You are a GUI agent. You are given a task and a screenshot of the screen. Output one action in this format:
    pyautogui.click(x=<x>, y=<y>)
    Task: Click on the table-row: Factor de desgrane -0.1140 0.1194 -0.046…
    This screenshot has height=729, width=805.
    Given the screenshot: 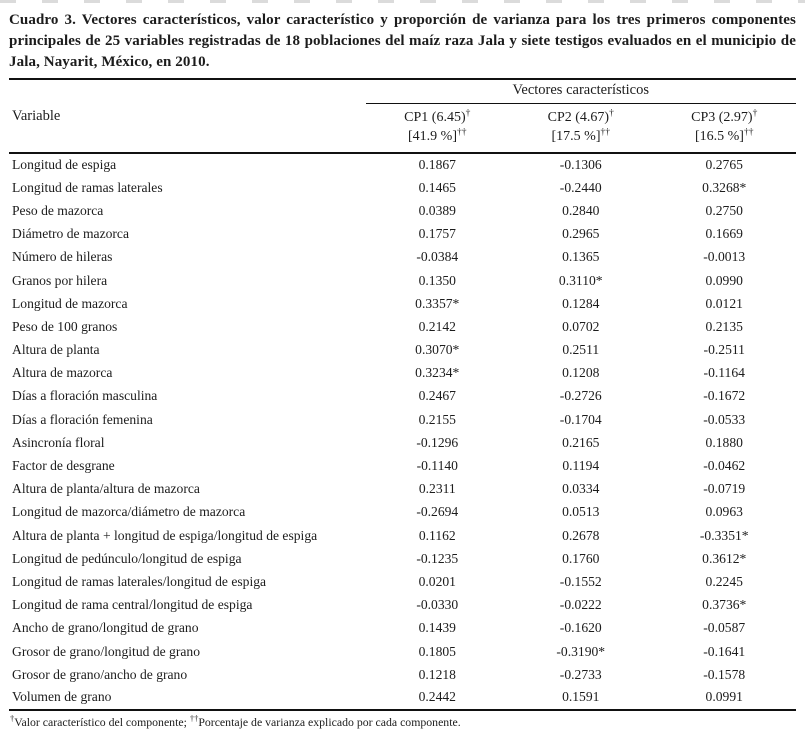 What is the action you would take?
    pyautogui.click(x=402, y=465)
    